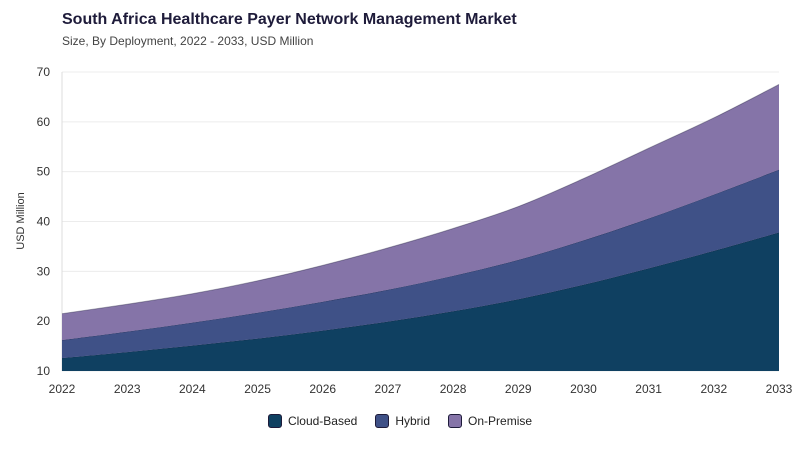 The width and height of the screenshot is (800, 450). Describe the element at coordinates (44, 321) in the screenshot. I see `y-tick-label: 20` at that location.